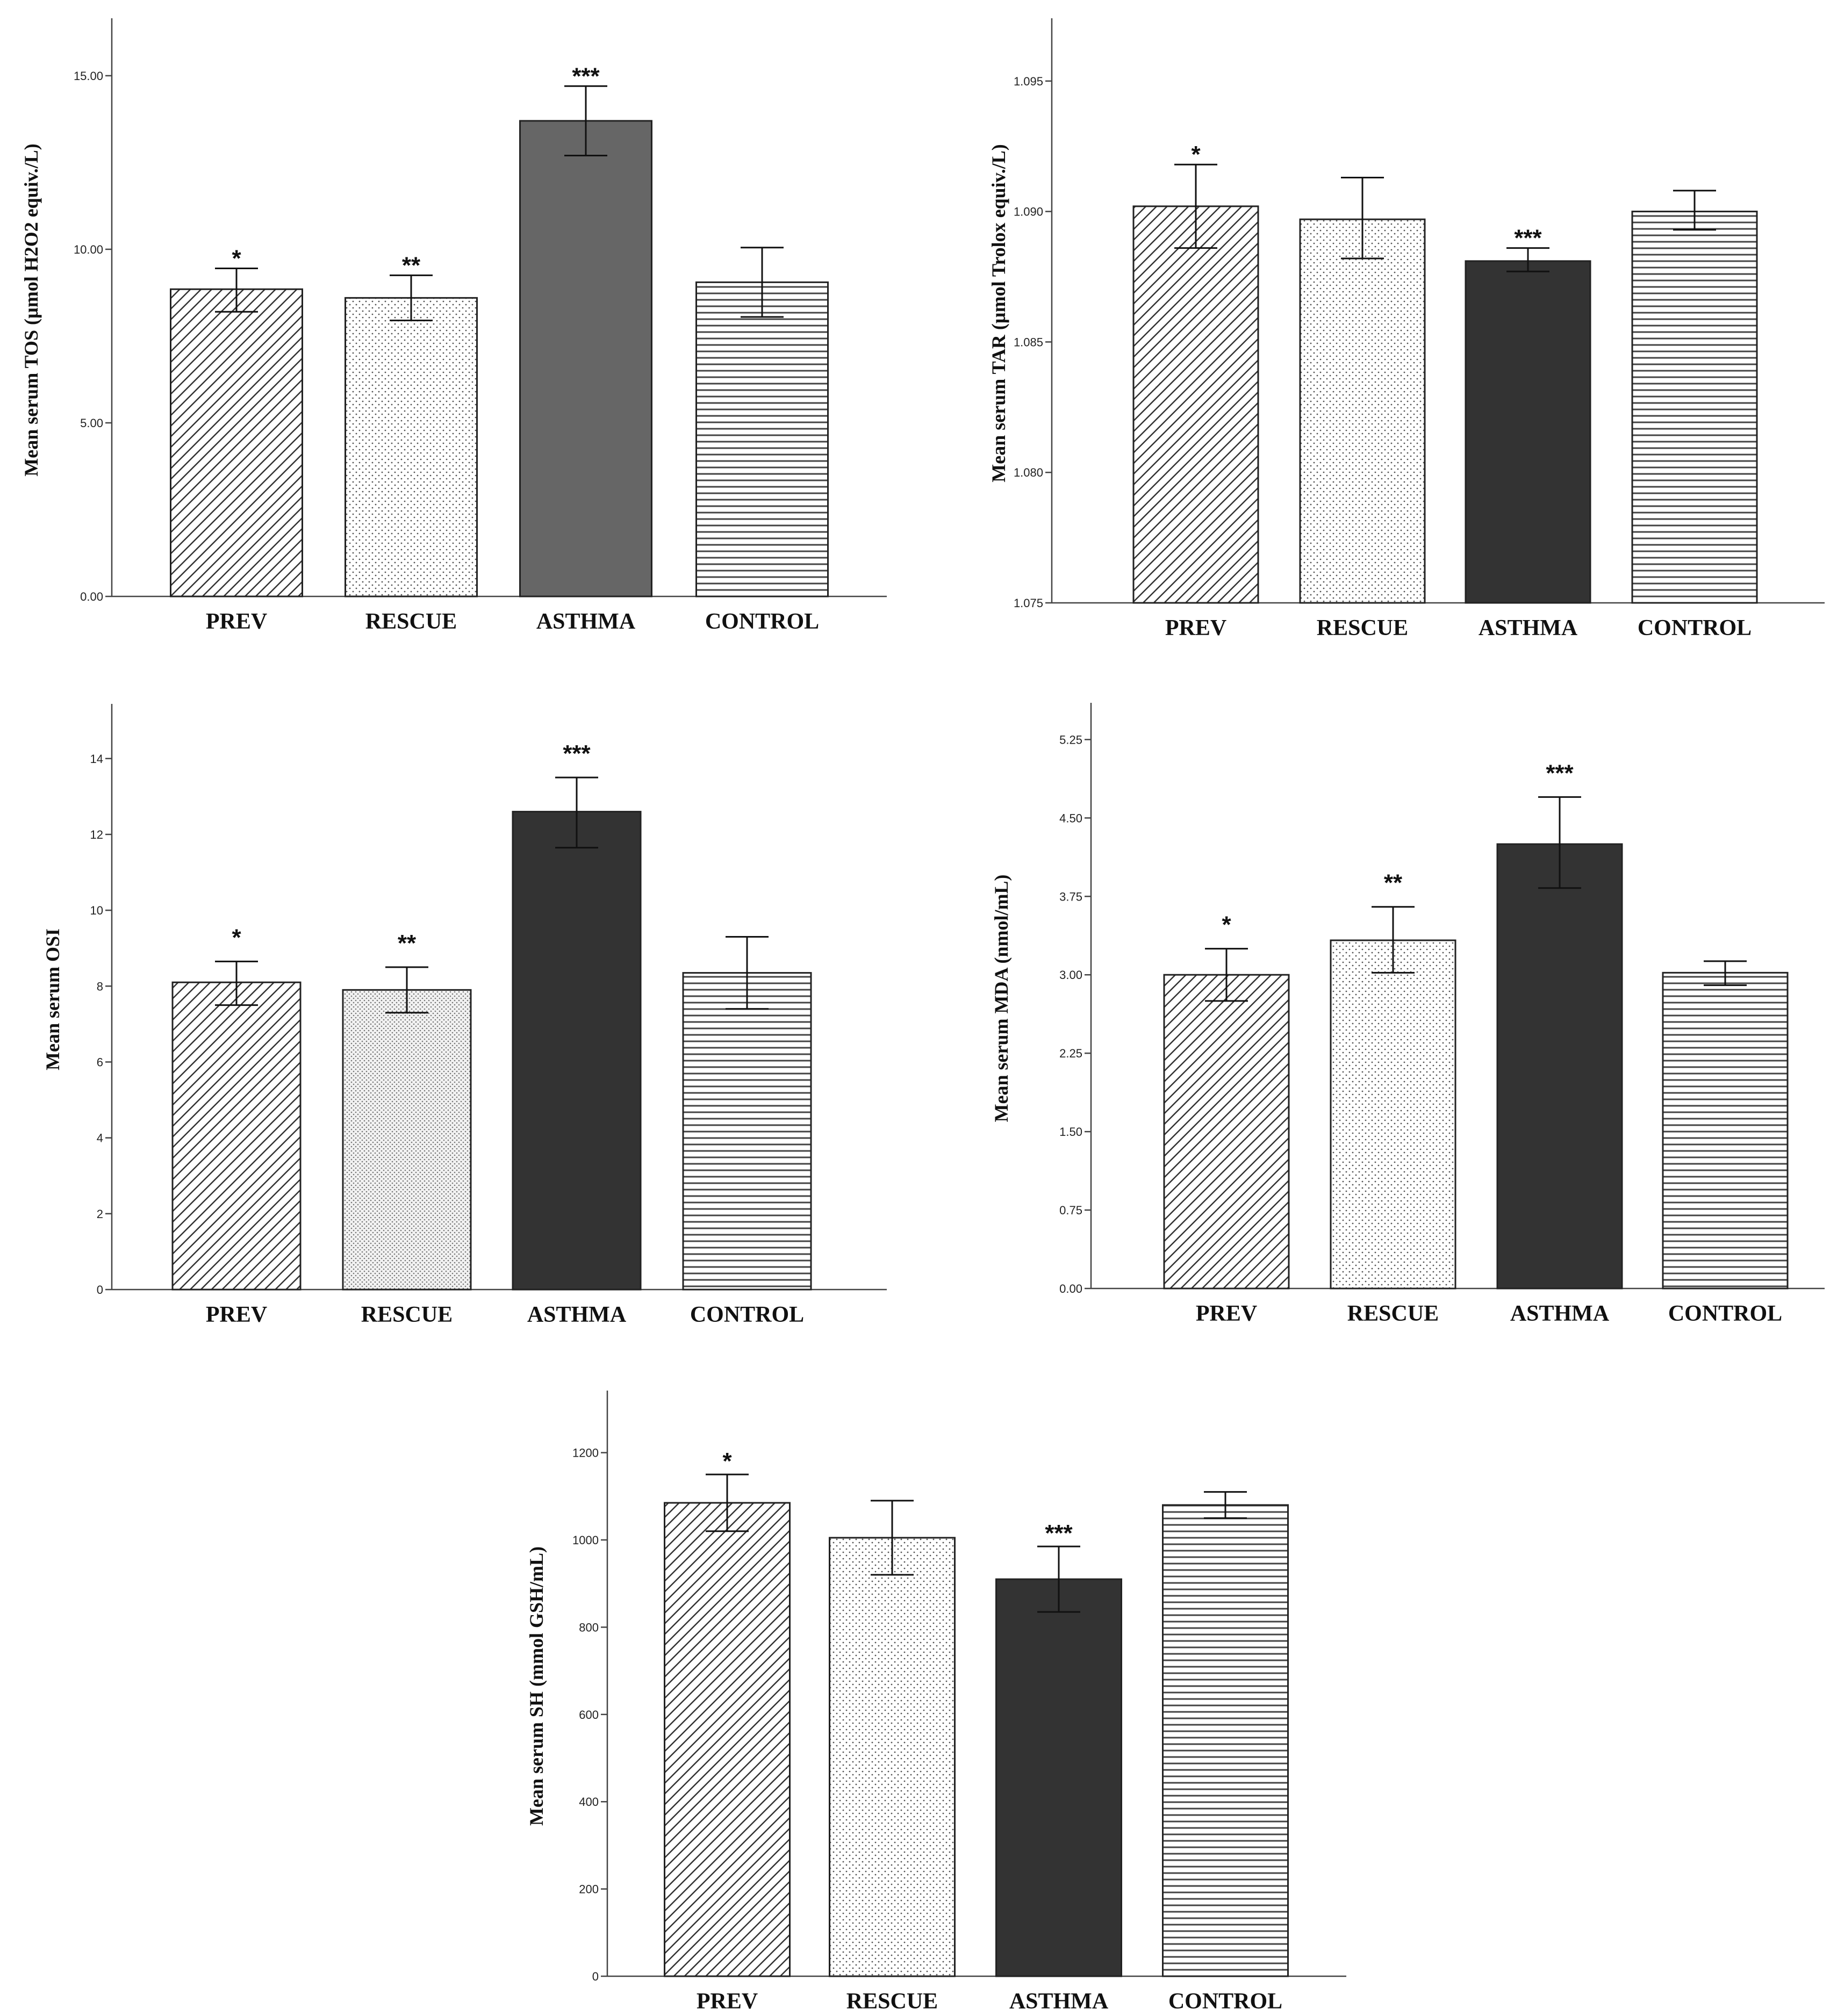  I want to click on y-axis-title: Mean serum TOS (µmol H2O2 equiv./L), so click(31, 309).